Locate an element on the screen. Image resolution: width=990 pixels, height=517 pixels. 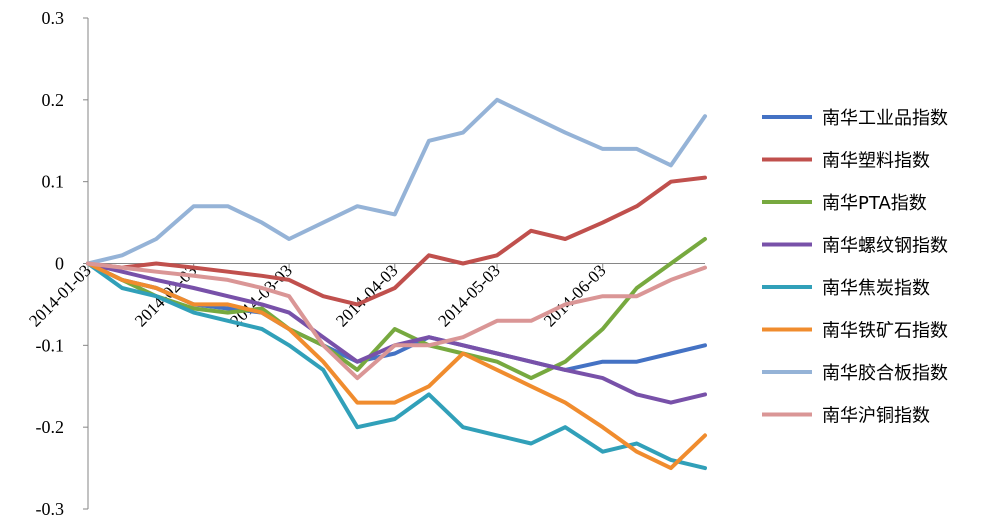
x-tick-label: 2014-04-03 is located at coordinates (367, 296).